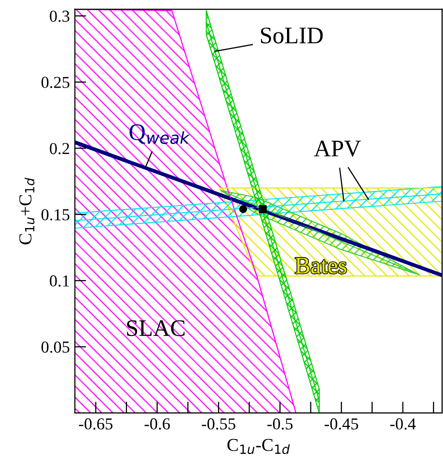  What do you see at coordinates (60, 16) in the screenshot?
I see `y-tick-label: 0.3` at bounding box center [60, 16].